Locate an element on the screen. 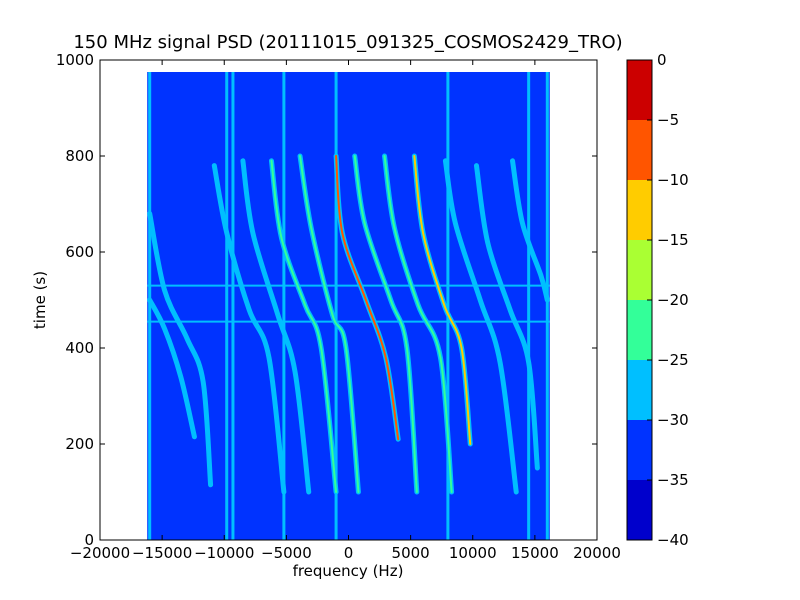  colorbar-tick-label: −30 is located at coordinates (673, 420).